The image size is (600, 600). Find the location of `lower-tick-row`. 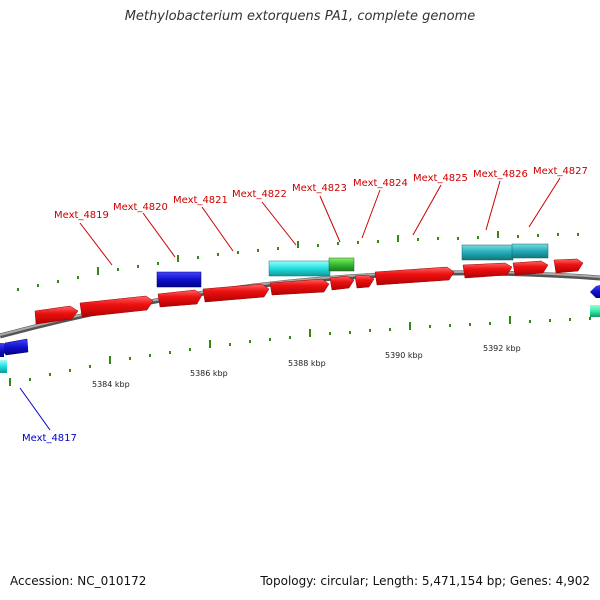

lower-tick-row is located at coordinates (300, 351).